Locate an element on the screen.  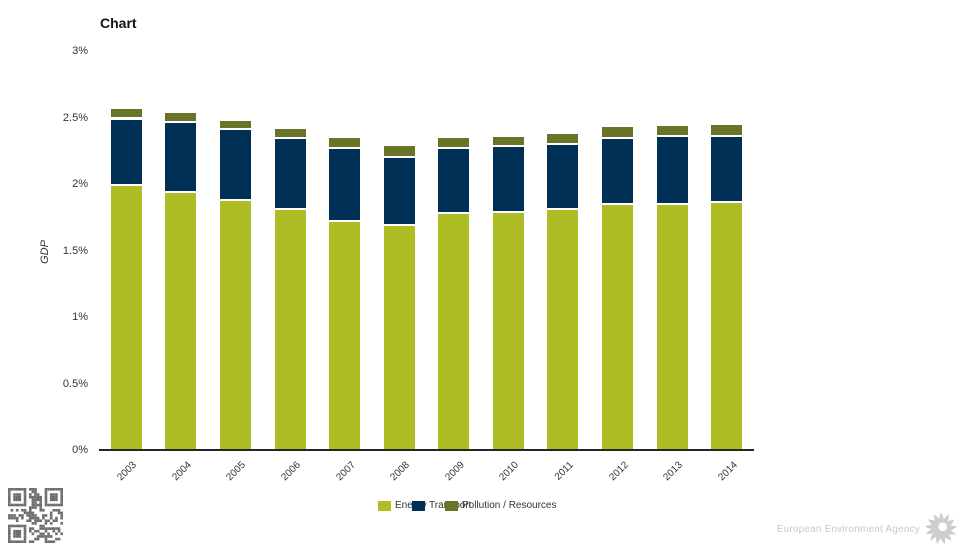
bar-segment-energy-2004 is located at coordinates (181, 321).